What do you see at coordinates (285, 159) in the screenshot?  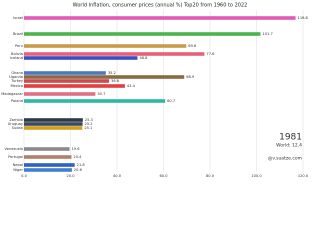 I see `watermark: @v.suatze.com` at bounding box center [285, 159].